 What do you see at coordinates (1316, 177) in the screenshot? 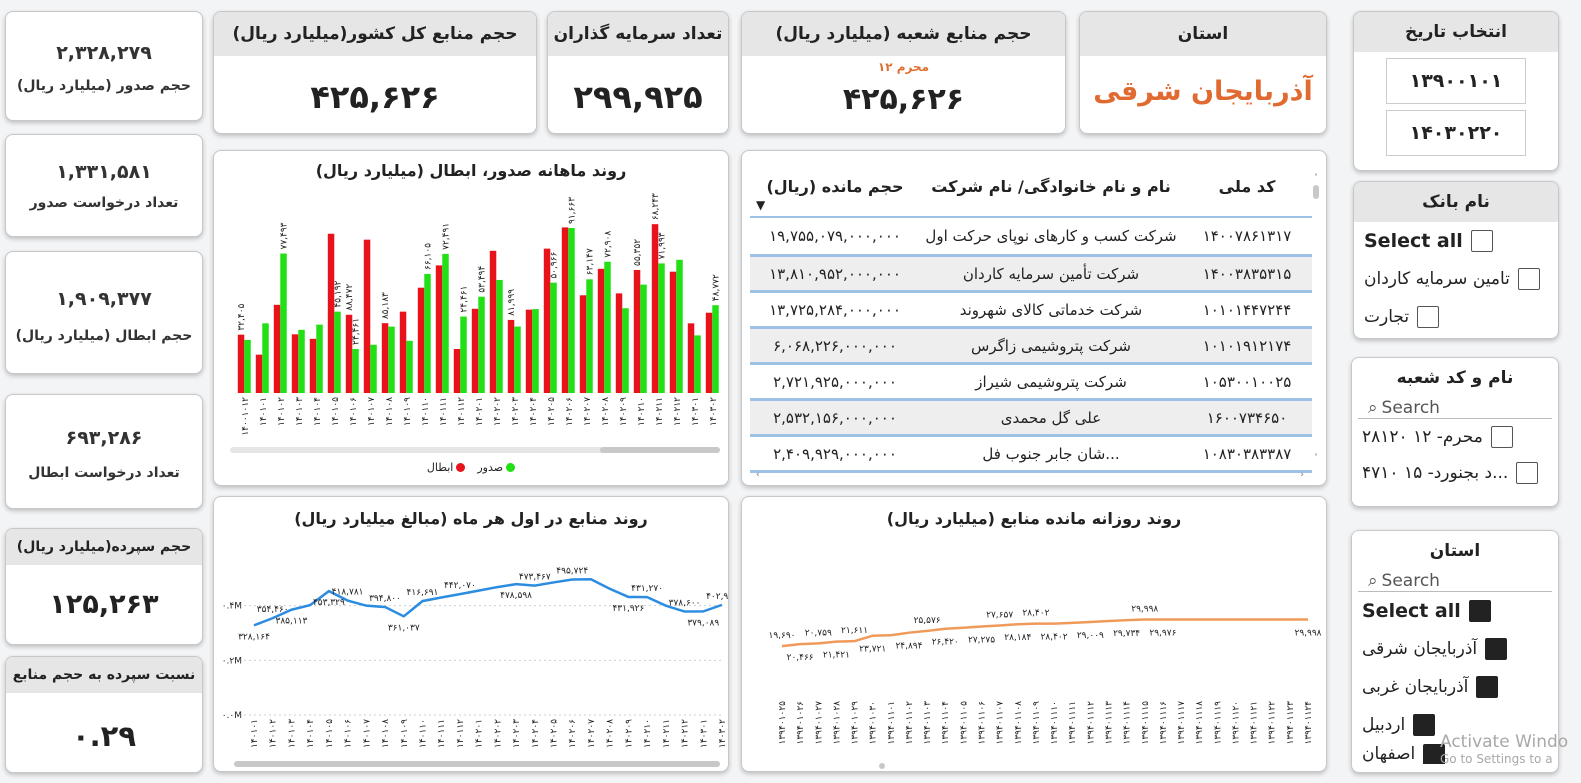
I see `vscroll-up-icon: ˄` at bounding box center [1316, 177].